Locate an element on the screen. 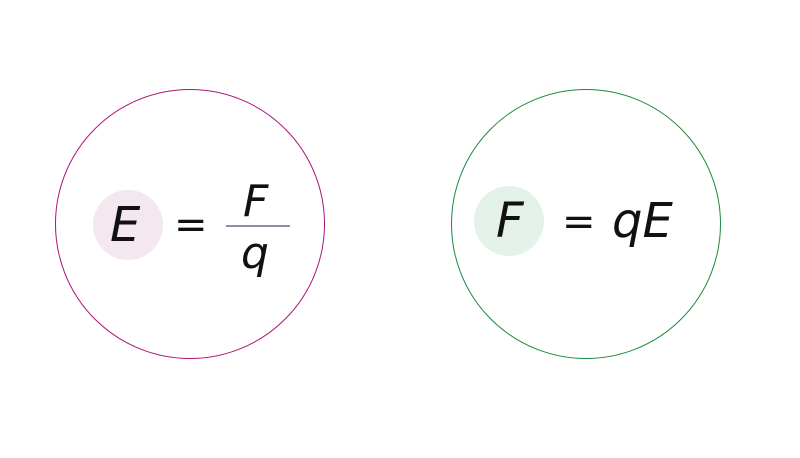  right-rhs-expression: qE is located at coordinates (642, 221).